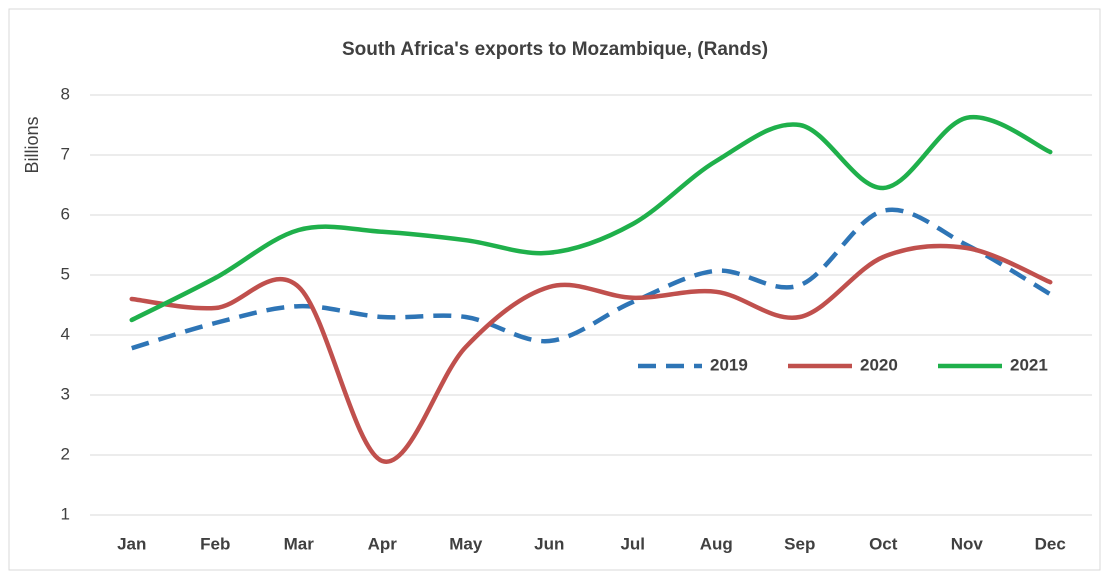  Describe the element at coordinates (299, 543) in the screenshot. I see `x-tick-label: Mar` at that location.